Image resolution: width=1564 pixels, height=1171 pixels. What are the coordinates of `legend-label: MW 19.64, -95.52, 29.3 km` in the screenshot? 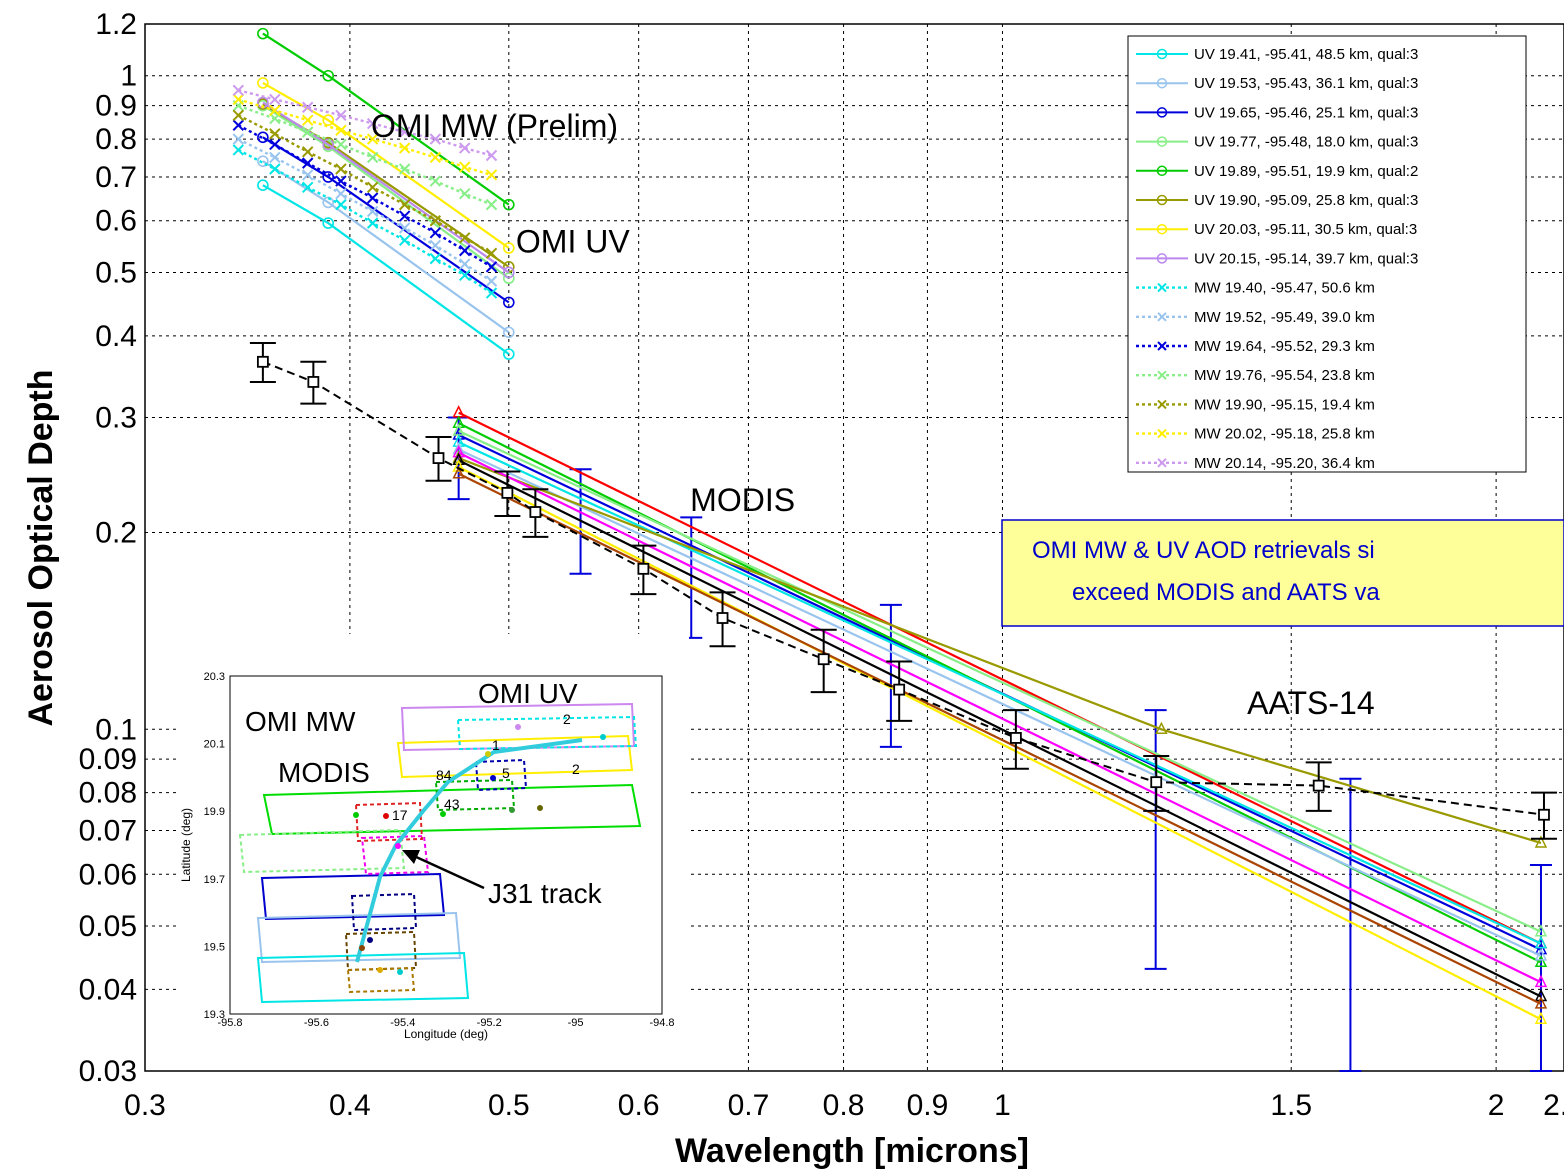 It's located at (1284, 346).